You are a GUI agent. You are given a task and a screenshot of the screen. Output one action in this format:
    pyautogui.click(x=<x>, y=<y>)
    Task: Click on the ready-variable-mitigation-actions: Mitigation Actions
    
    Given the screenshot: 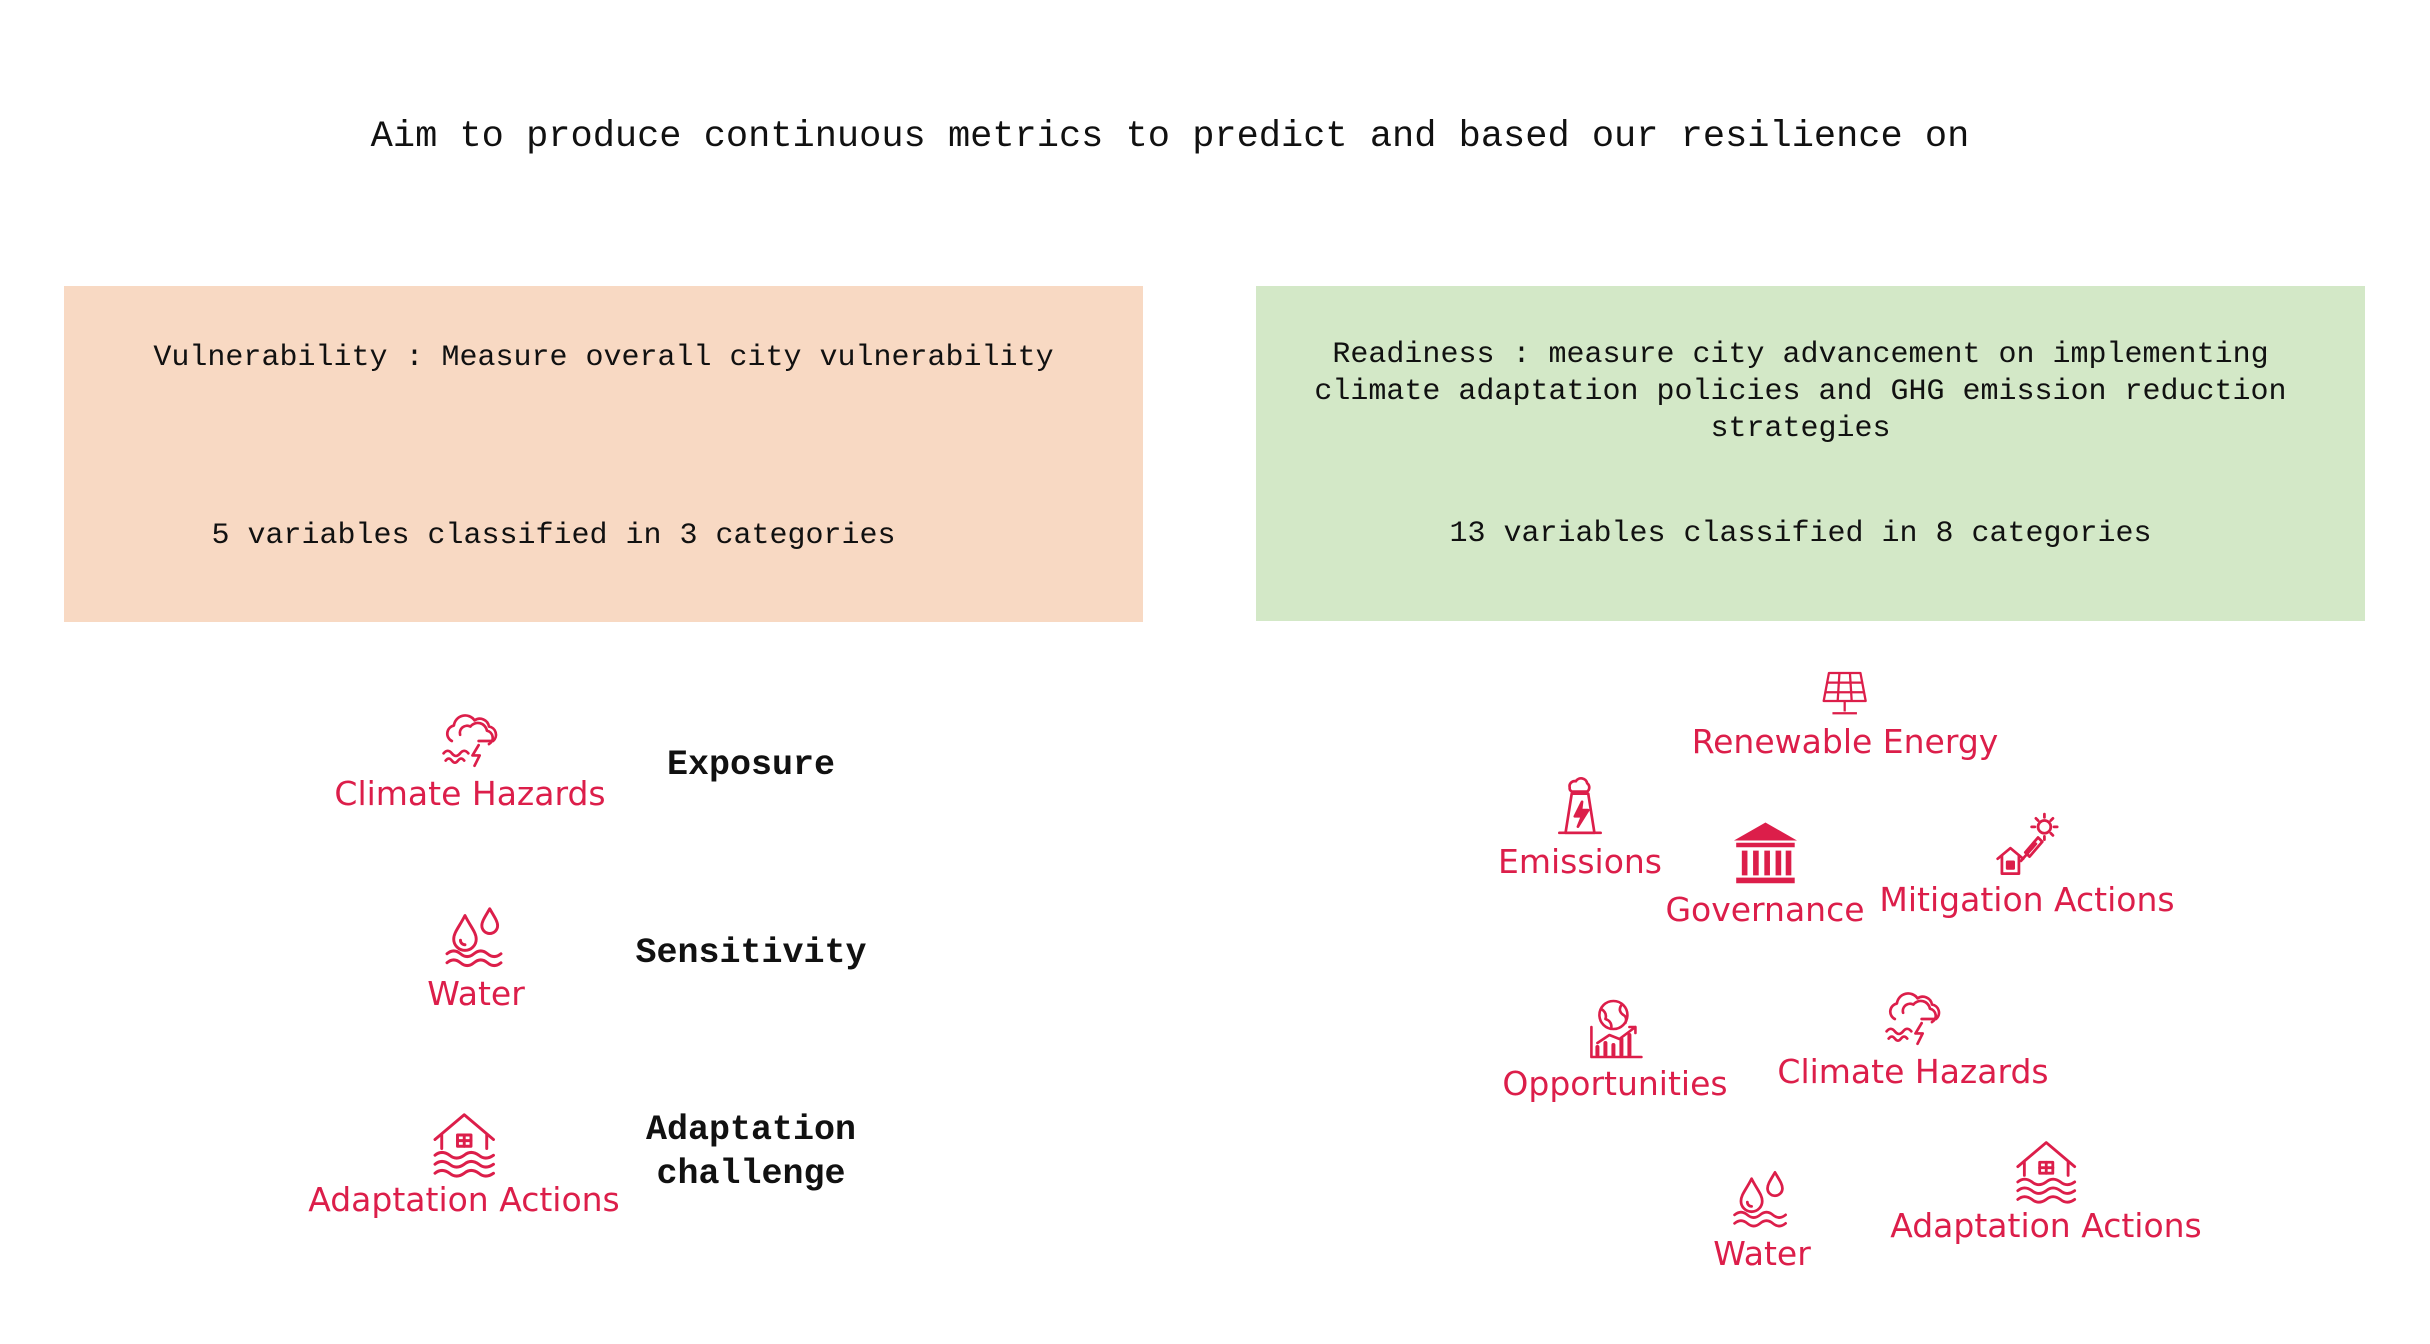 What is the action you would take?
    pyautogui.click(x=2027, y=865)
    